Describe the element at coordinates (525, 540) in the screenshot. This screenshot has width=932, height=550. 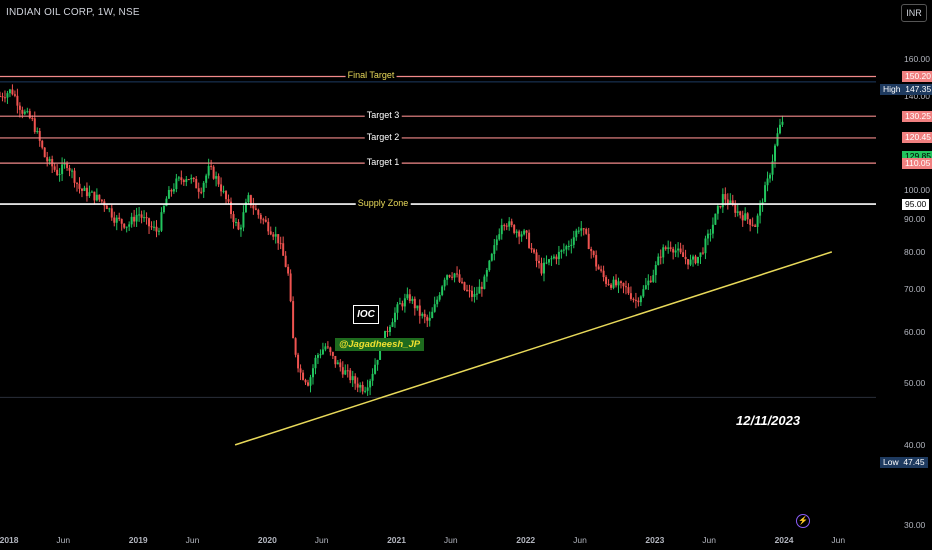
I see `x-tick-label: 2022` at that location.